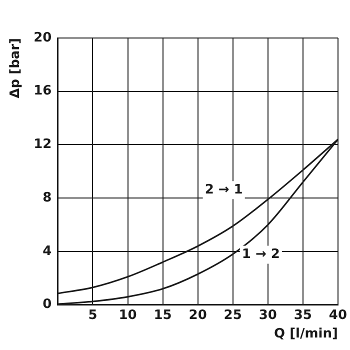 Image resolution: width=350 pixels, height=350 pixels. Describe the element at coordinates (16, 68) in the screenshot. I see `y-axis-title: Δp [bar]` at that location.